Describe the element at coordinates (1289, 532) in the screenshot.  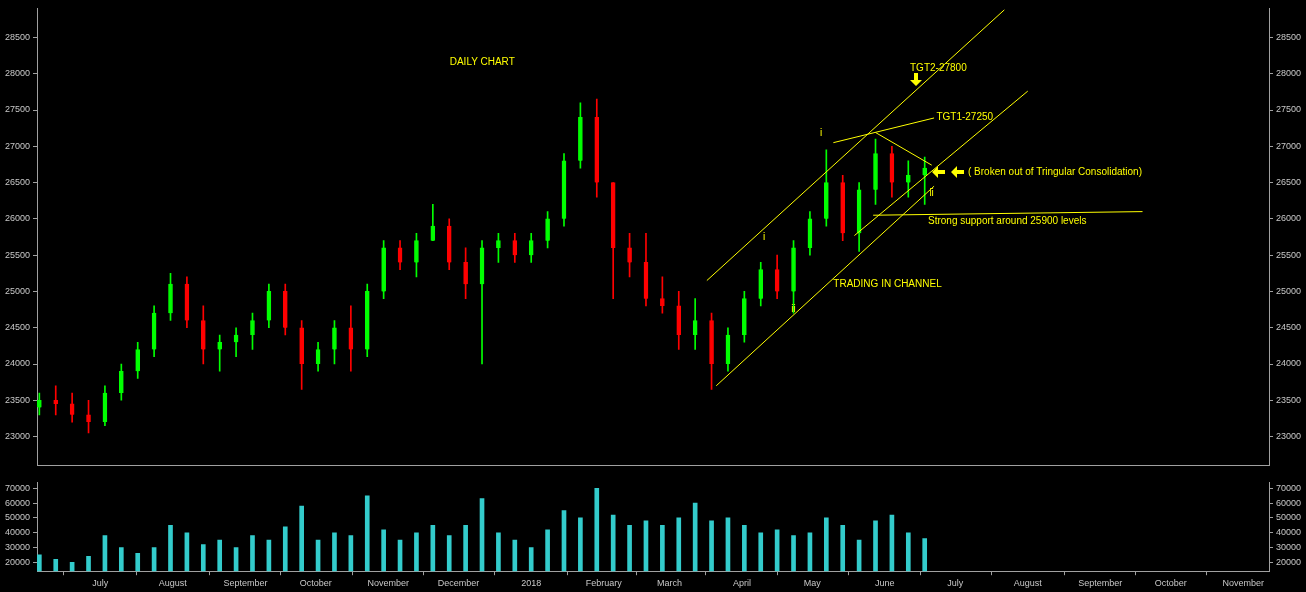
I see `y2-tick-label: 40000` at that location.